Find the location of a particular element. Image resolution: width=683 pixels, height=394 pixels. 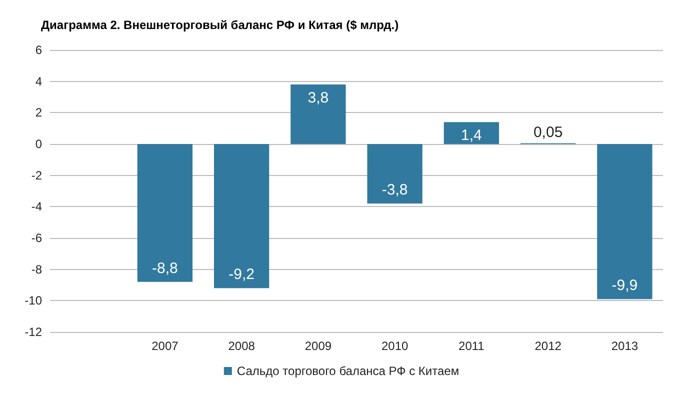

x-tick-label: 2011 is located at coordinates (471, 346).